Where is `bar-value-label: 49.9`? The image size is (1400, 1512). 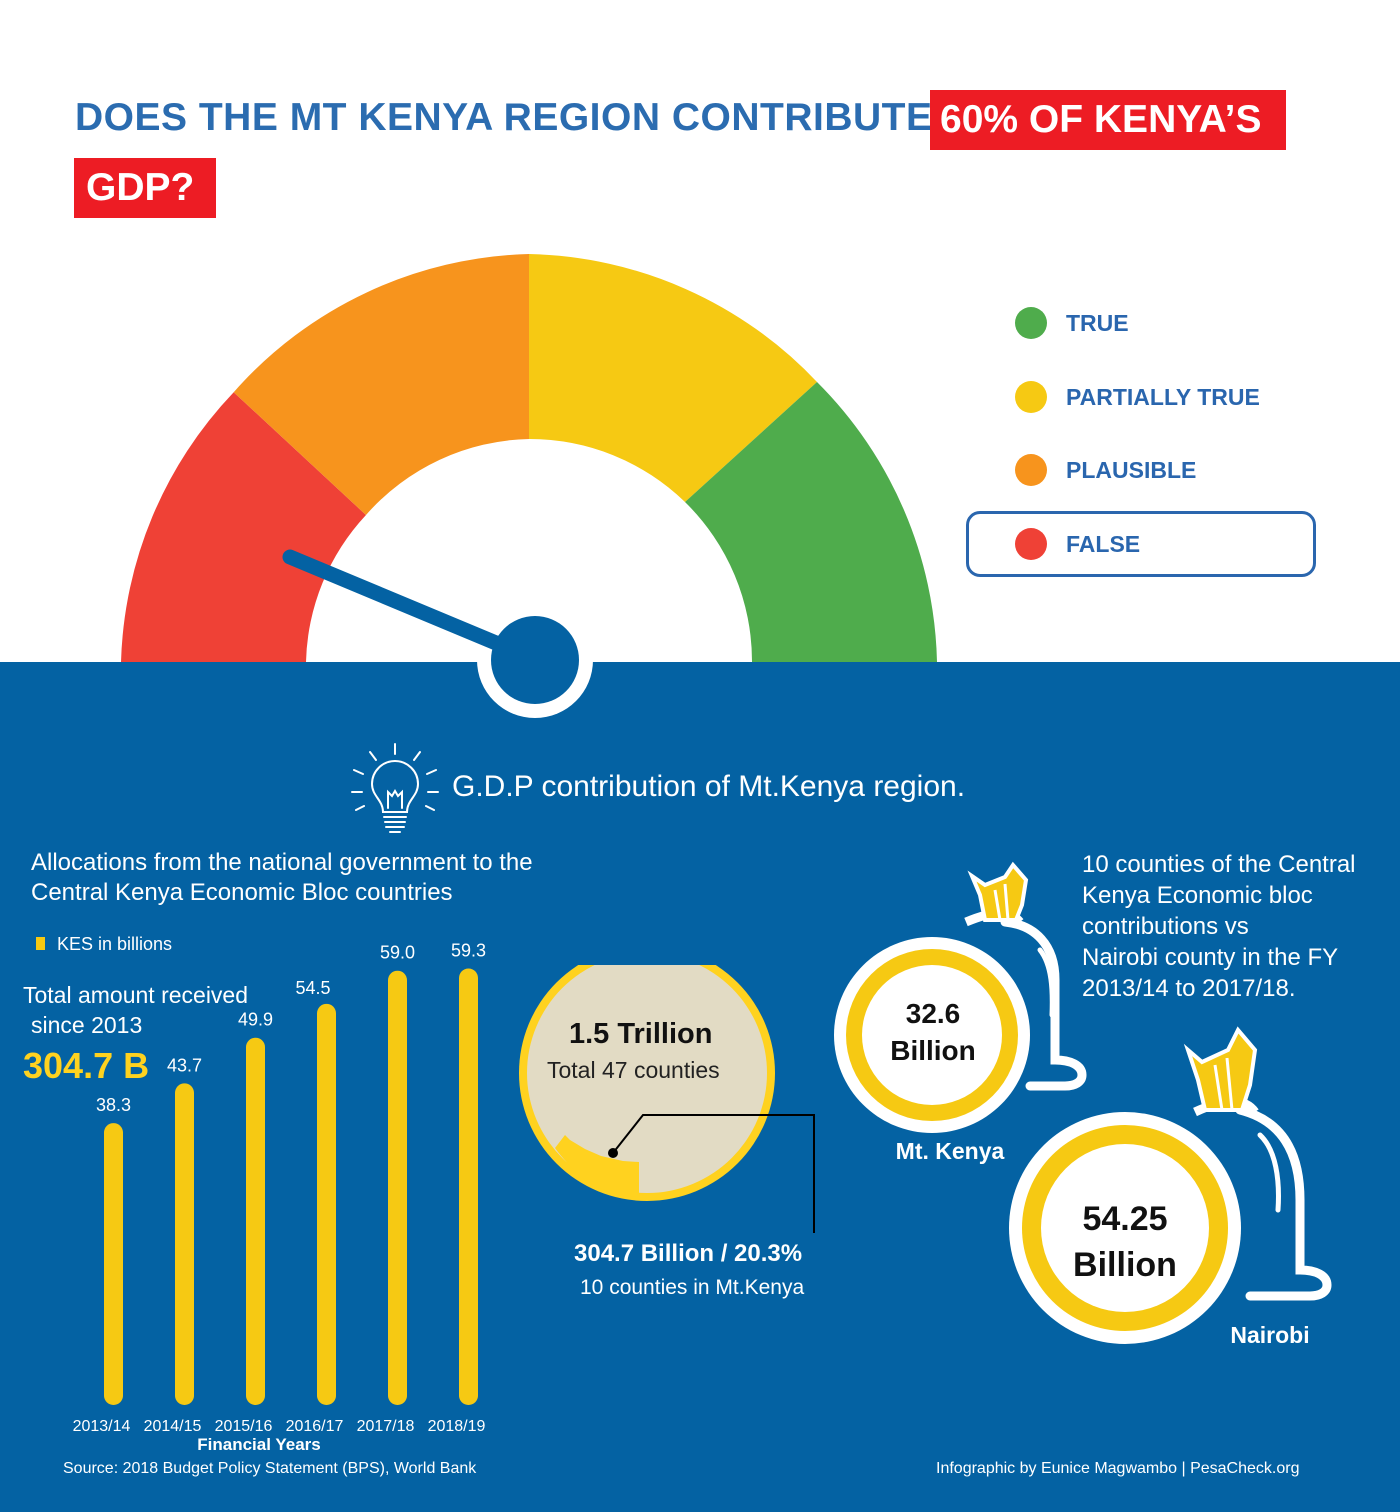 bar-value-label: 49.9 is located at coordinates (255, 1020).